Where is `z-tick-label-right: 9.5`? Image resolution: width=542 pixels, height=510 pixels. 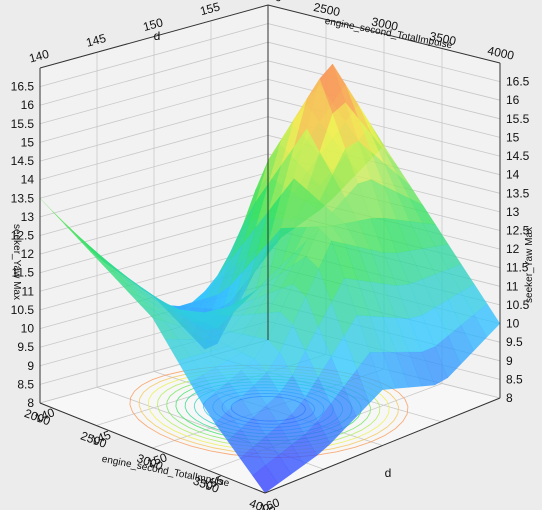
z-tick-label-right: 9.5 is located at coordinates (514, 342).